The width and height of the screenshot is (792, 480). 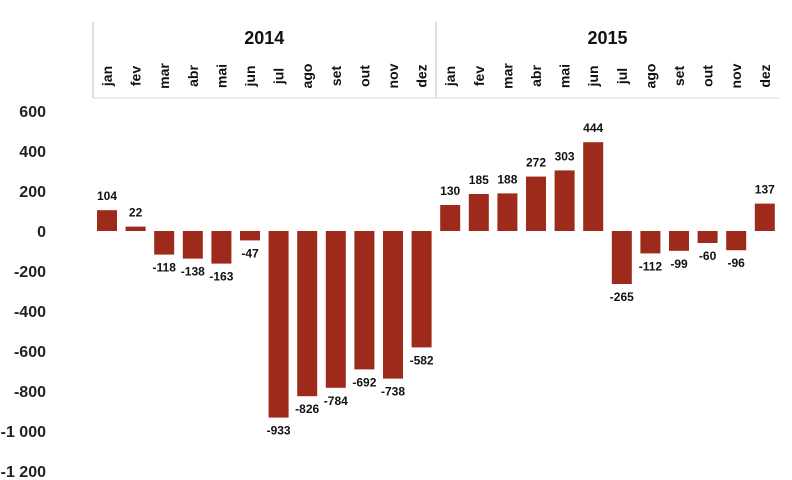 I want to click on year-label-2014: 2014, so click(x=264, y=38).